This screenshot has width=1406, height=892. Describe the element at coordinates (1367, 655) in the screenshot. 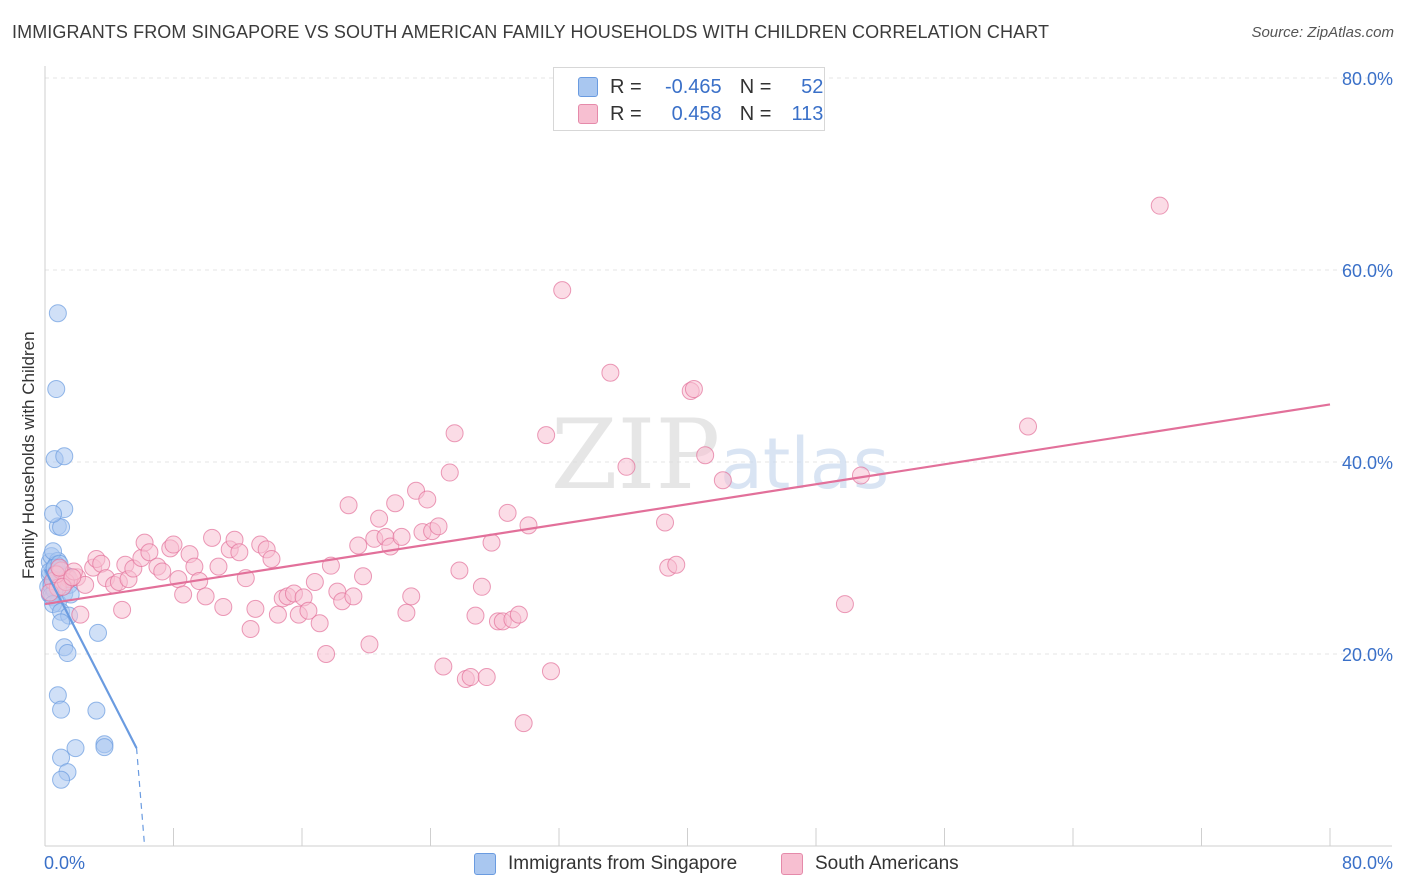

I see `y-tick-label: 20.0%` at that location.